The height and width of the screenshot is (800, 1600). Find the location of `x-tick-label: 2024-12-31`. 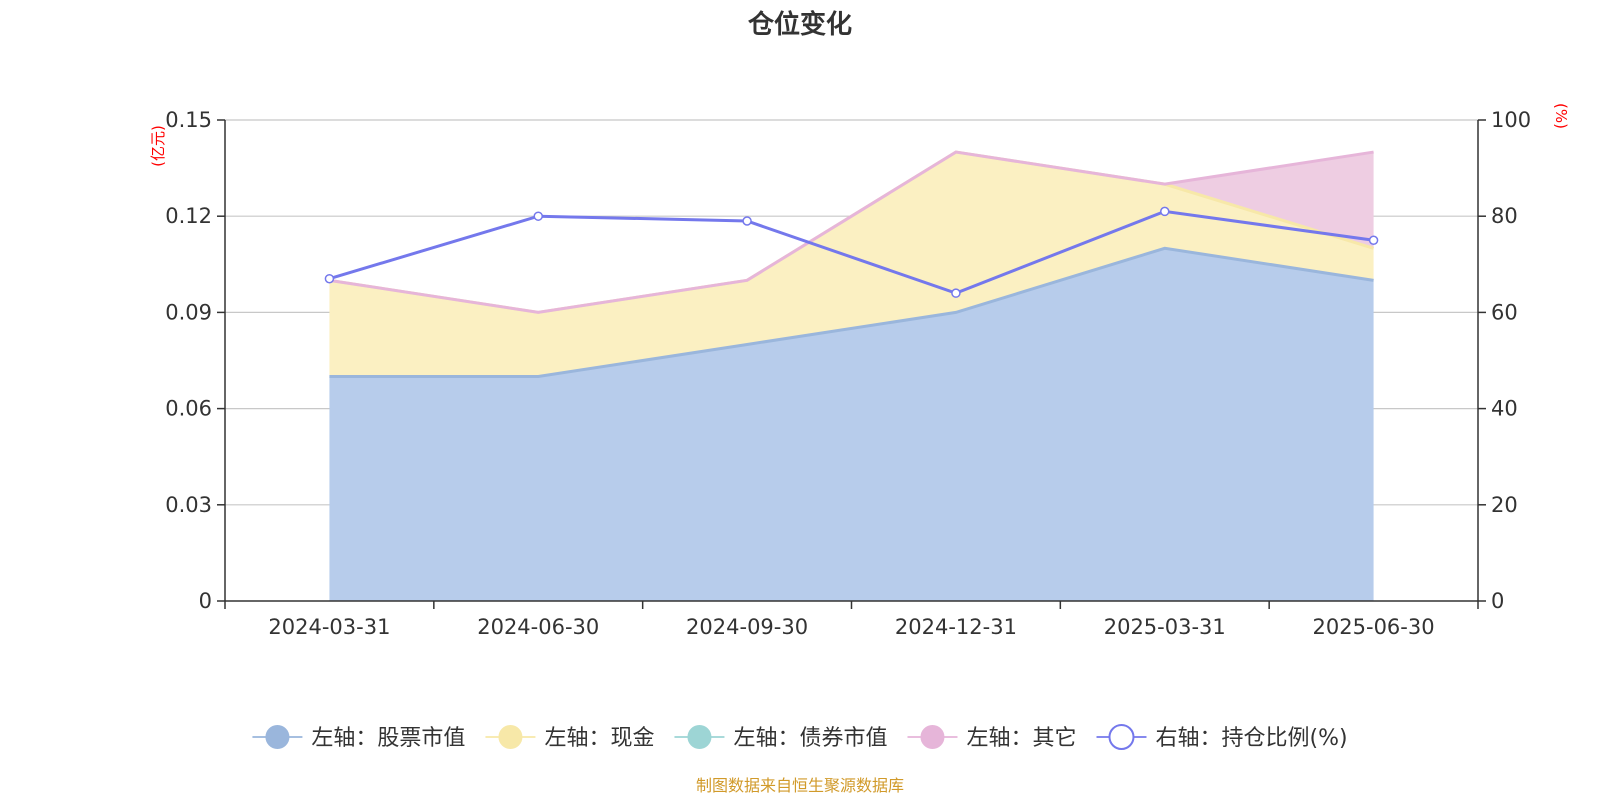

x-tick-label: 2024-12-31 is located at coordinates (956, 627).